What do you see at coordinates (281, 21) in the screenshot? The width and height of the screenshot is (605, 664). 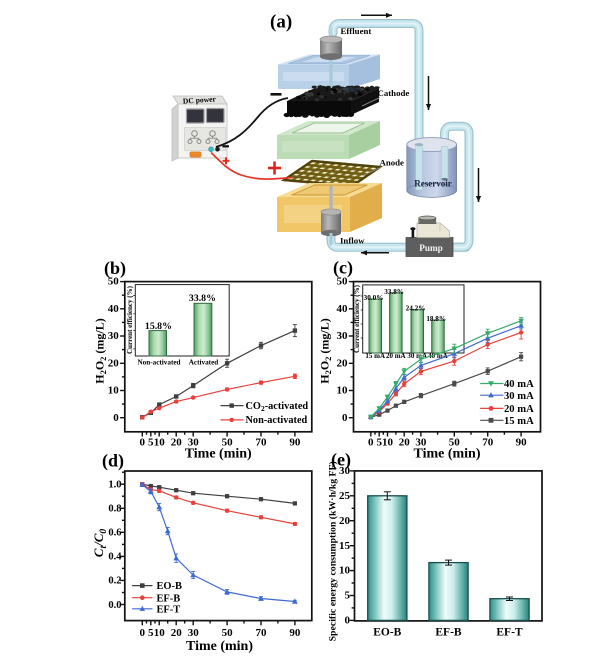 I see `svg-text: (a)` at bounding box center [281, 21].